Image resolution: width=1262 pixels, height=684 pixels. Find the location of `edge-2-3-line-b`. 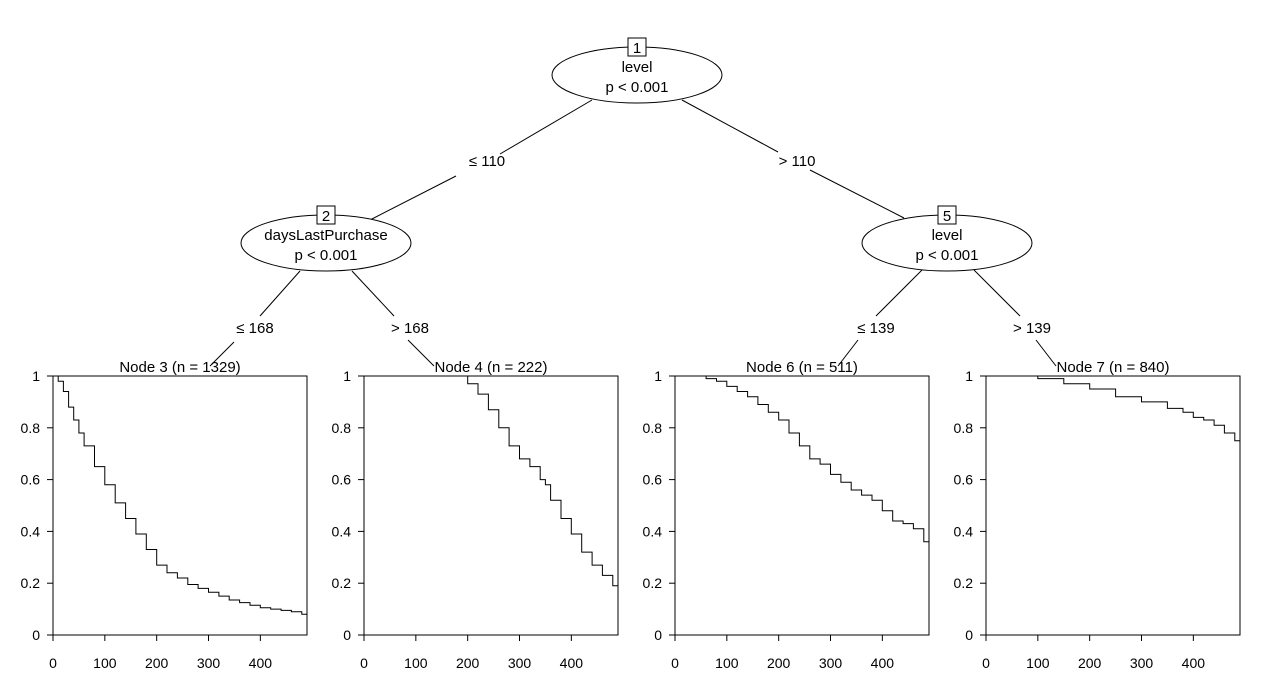

edge-2-3-line-b is located at coordinates (222, 354).